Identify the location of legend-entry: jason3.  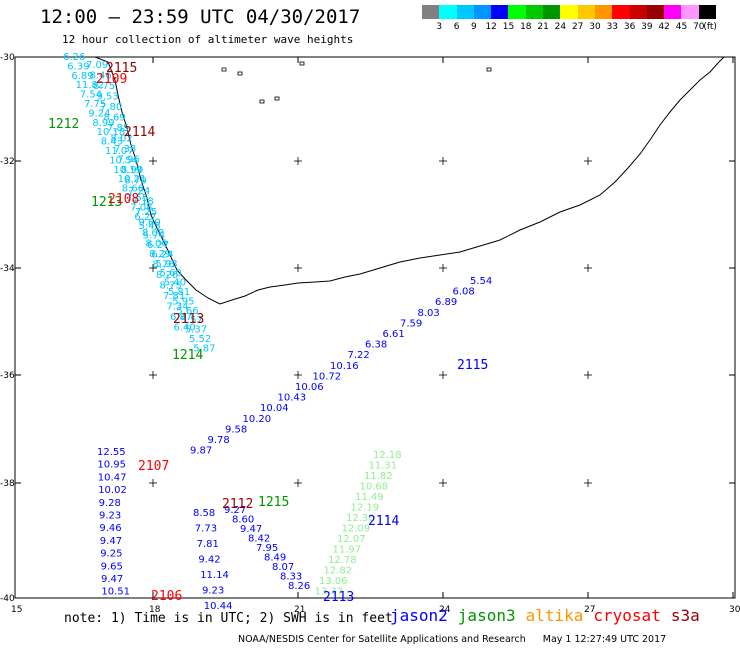
(487, 615).